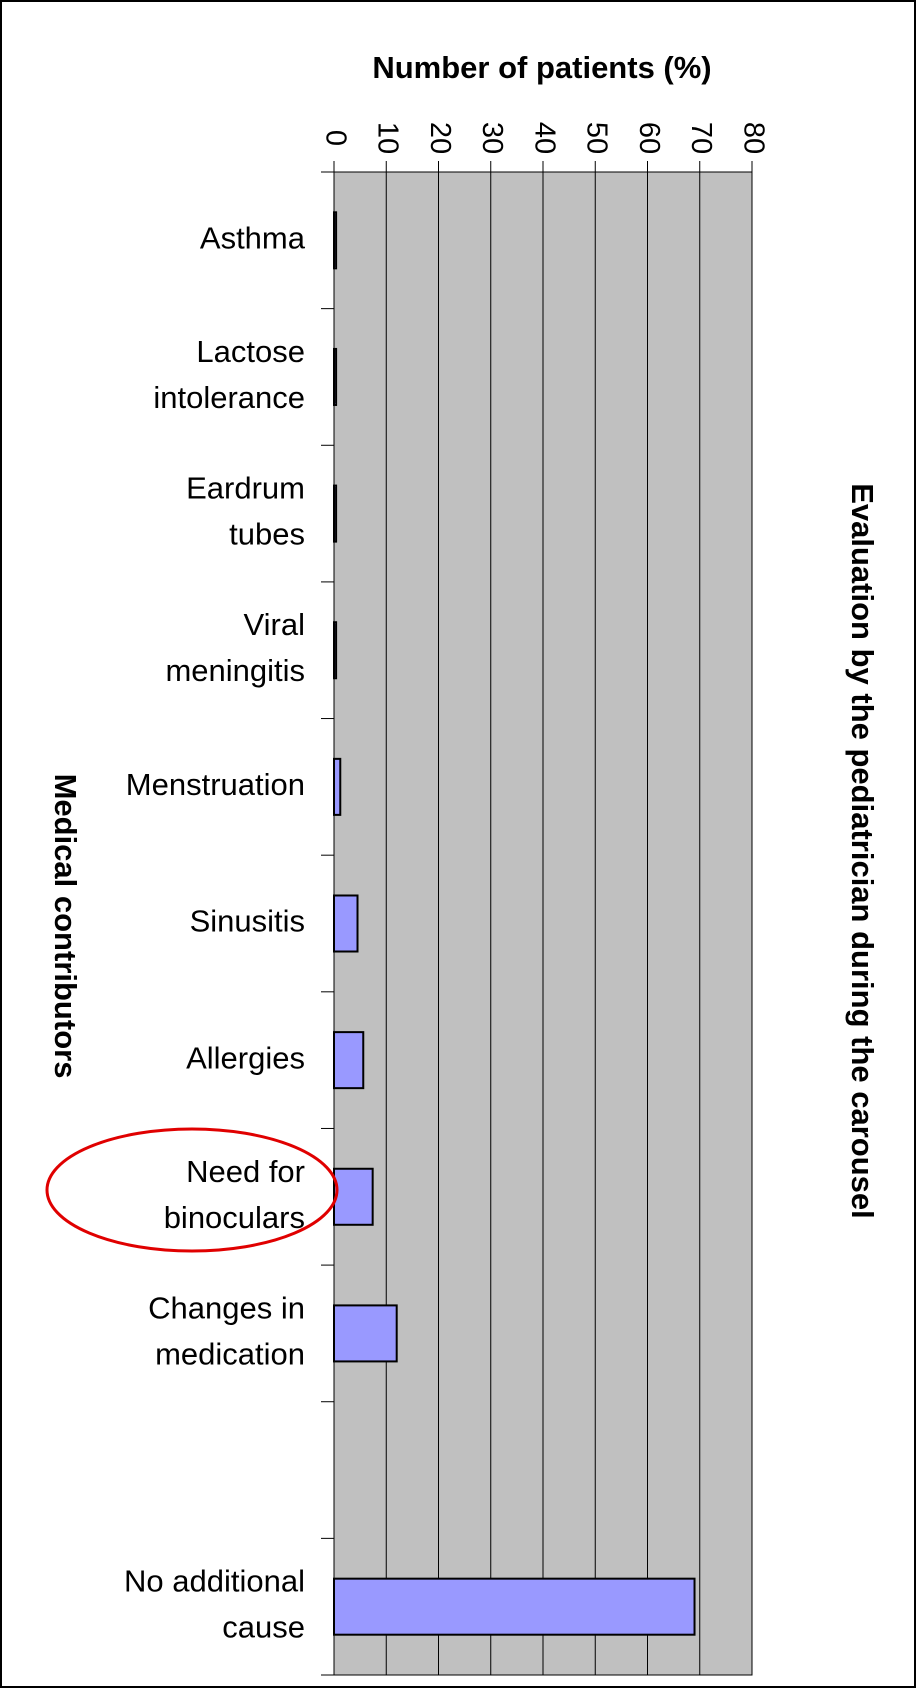  Describe the element at coordinates (541, 67) in the screenshot. I see `x-axis-title: Number of patients (%)` at that location.